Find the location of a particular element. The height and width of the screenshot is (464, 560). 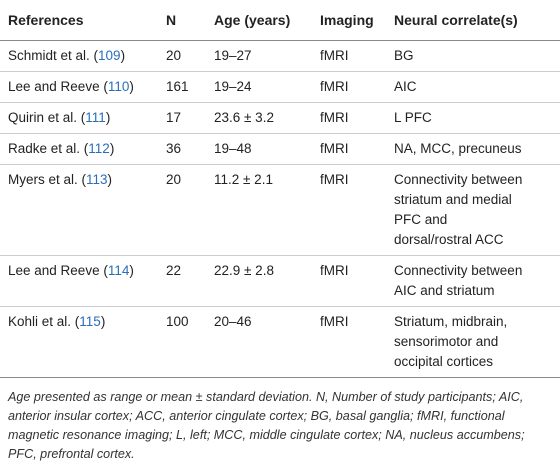

neural-line: PFC and is located at coordinates (421, 219).